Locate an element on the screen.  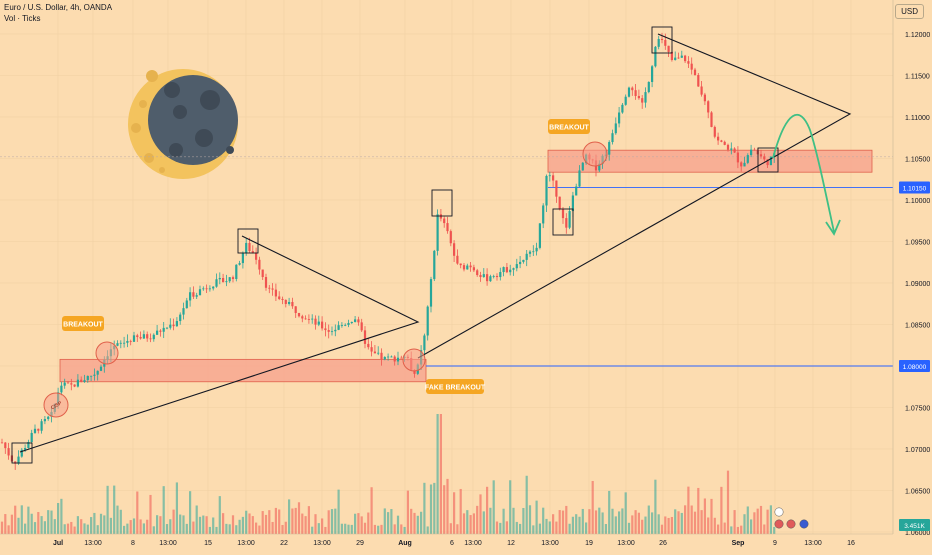
time-tick-label: 22 is located at coordinates (284, 543).